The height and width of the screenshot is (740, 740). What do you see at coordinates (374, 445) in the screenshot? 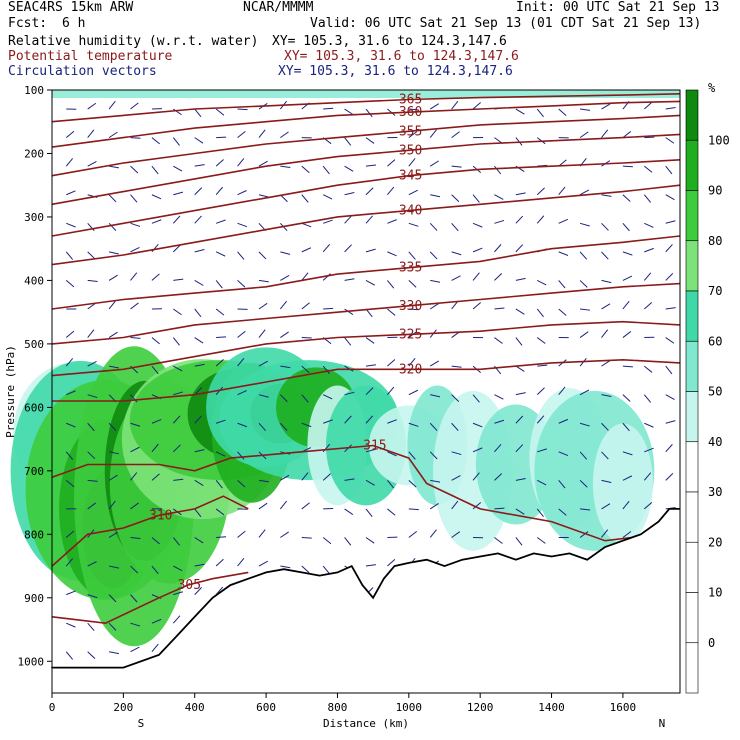
I see `theta-label: 315` at bounding box center [374, 445].